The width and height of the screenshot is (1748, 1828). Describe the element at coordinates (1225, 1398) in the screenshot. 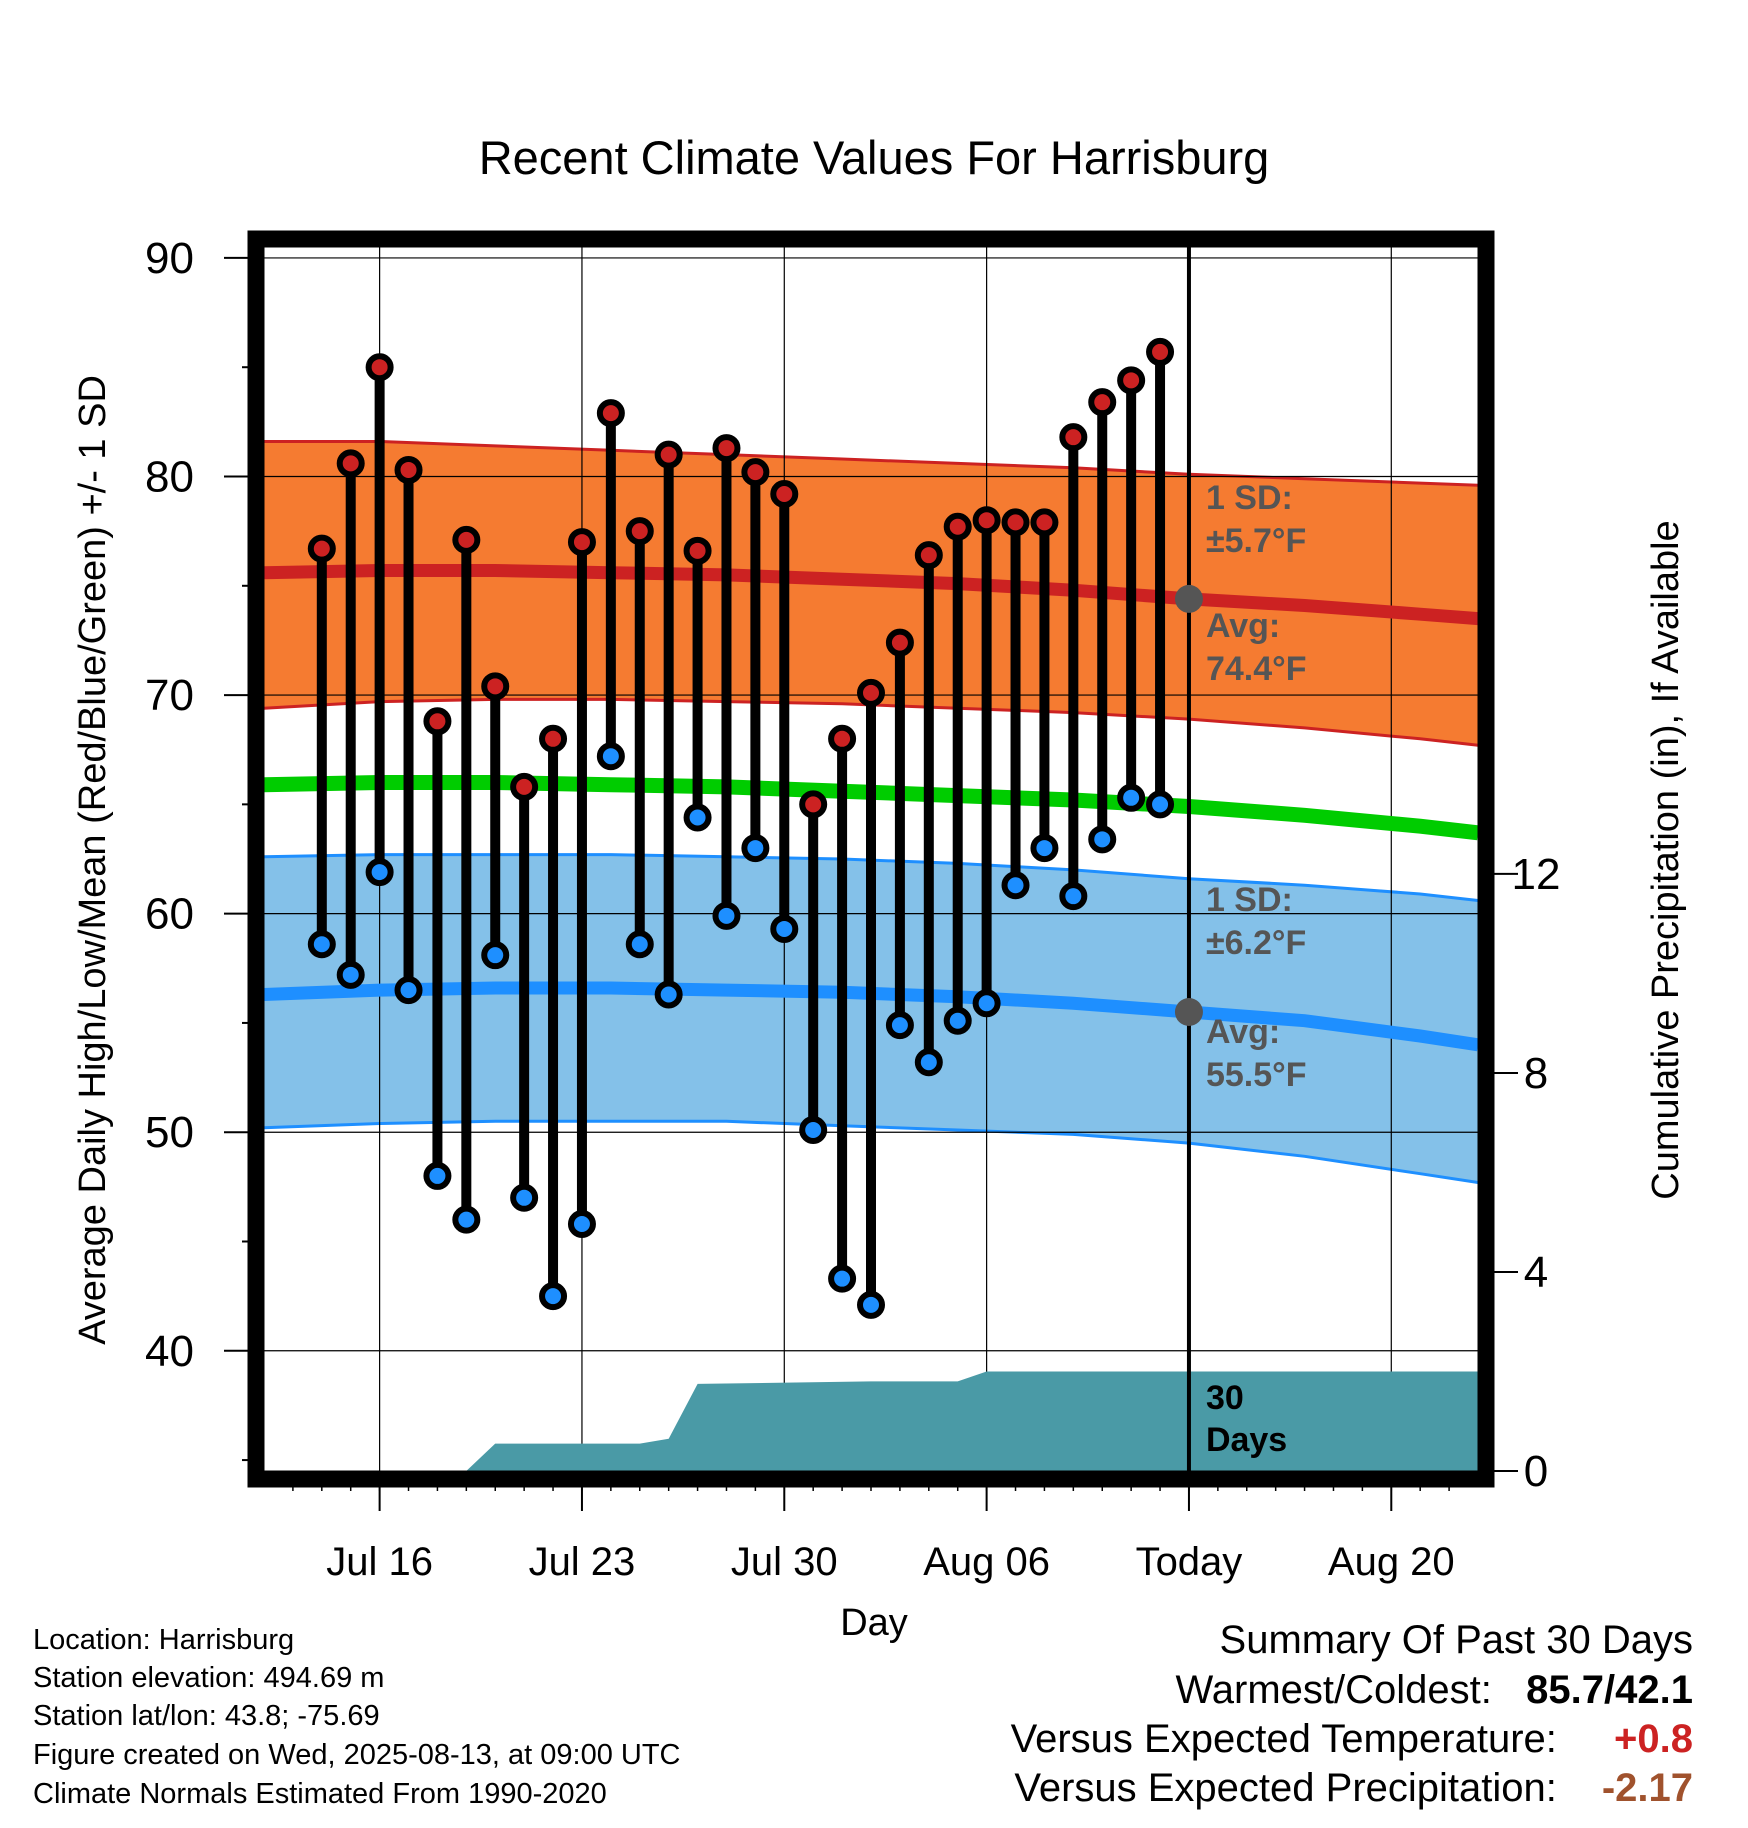

I see `precip-label-line1: 30` at that location.